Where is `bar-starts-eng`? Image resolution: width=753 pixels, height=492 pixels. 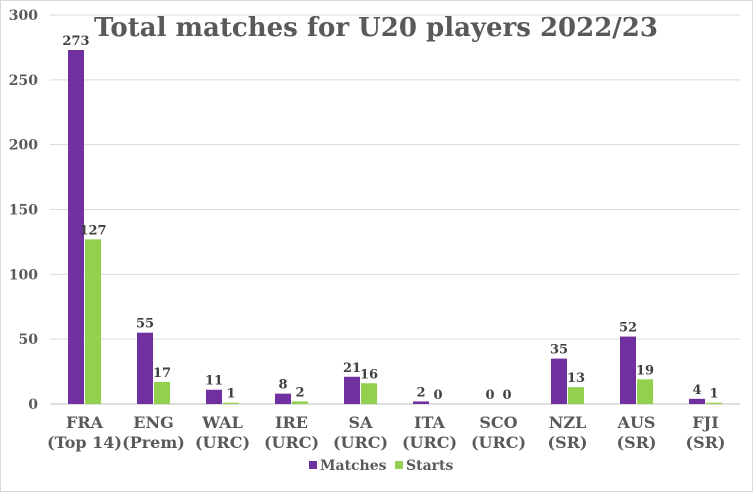
bar-starts-eng is located at coordinates (162, 392).